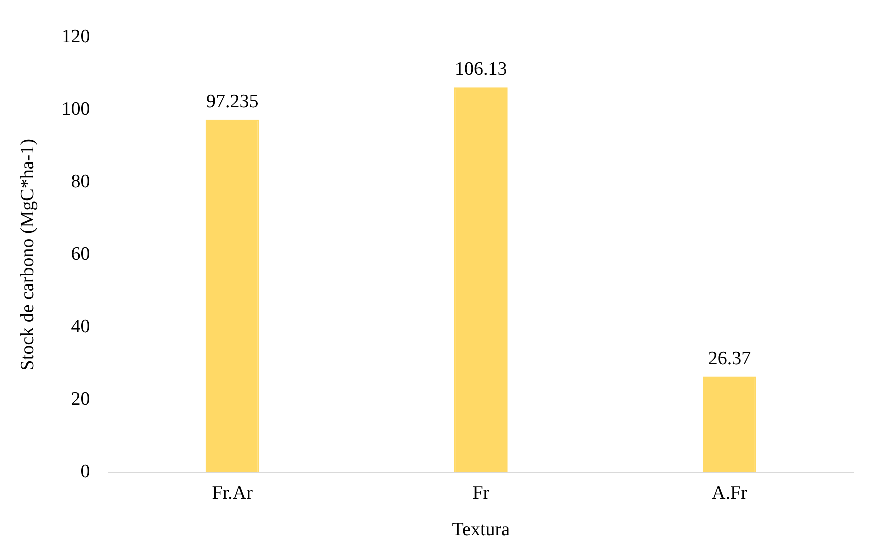  I want to click on y-tick-label: 100, so click(76, 109).